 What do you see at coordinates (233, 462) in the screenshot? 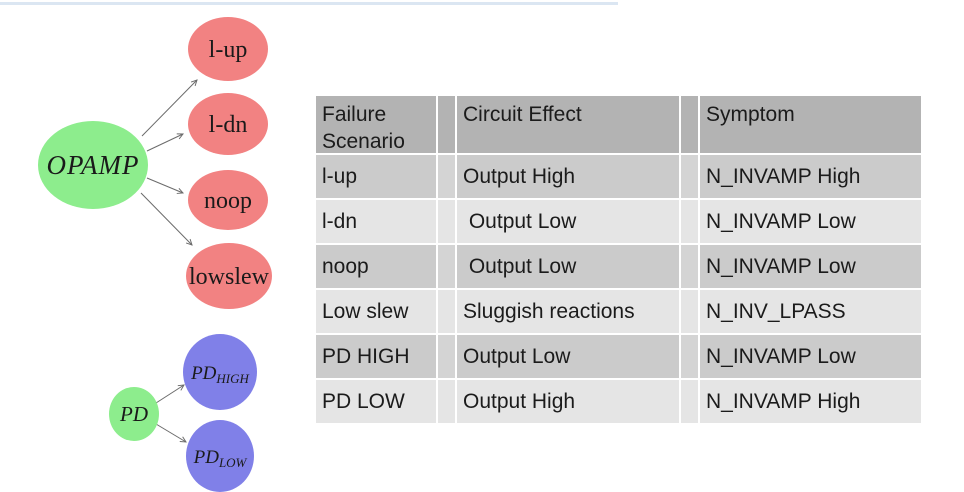
I see `pd-low-sub: LOW` at bounding box center [233, 462].